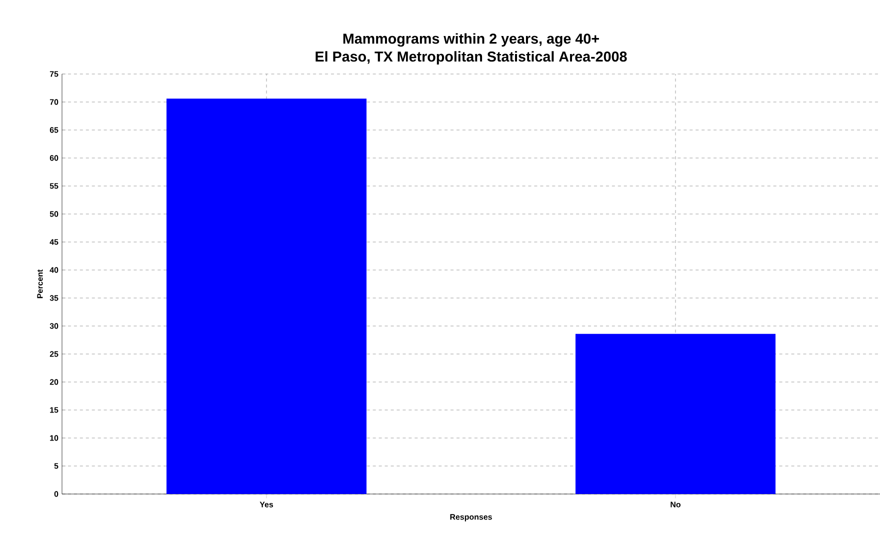 The height and width of the screenshot is (538, 880). Describe the element at coordinates (471, 58) in the screenshot. I see `chart-subtitle: El Paso, TX Metropolitan Statistical Area-2008` at that location.